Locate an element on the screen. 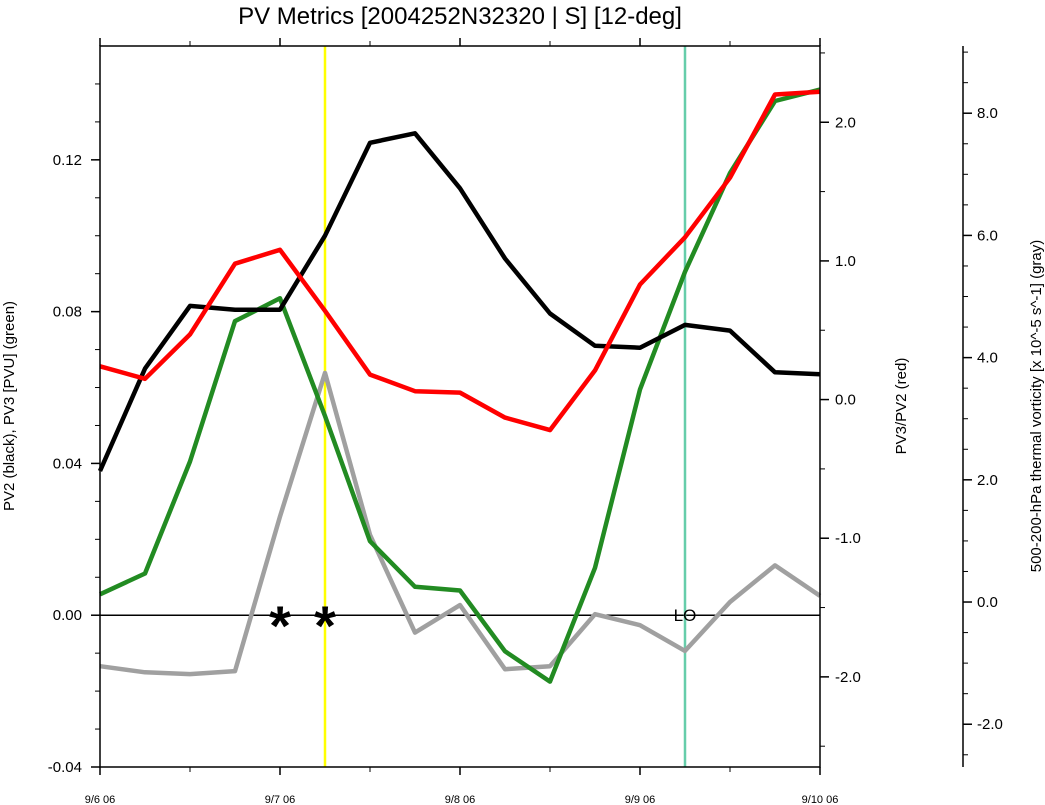  y-far-right-tick-label-0: -2.0 is located at coordinates (990, 724).